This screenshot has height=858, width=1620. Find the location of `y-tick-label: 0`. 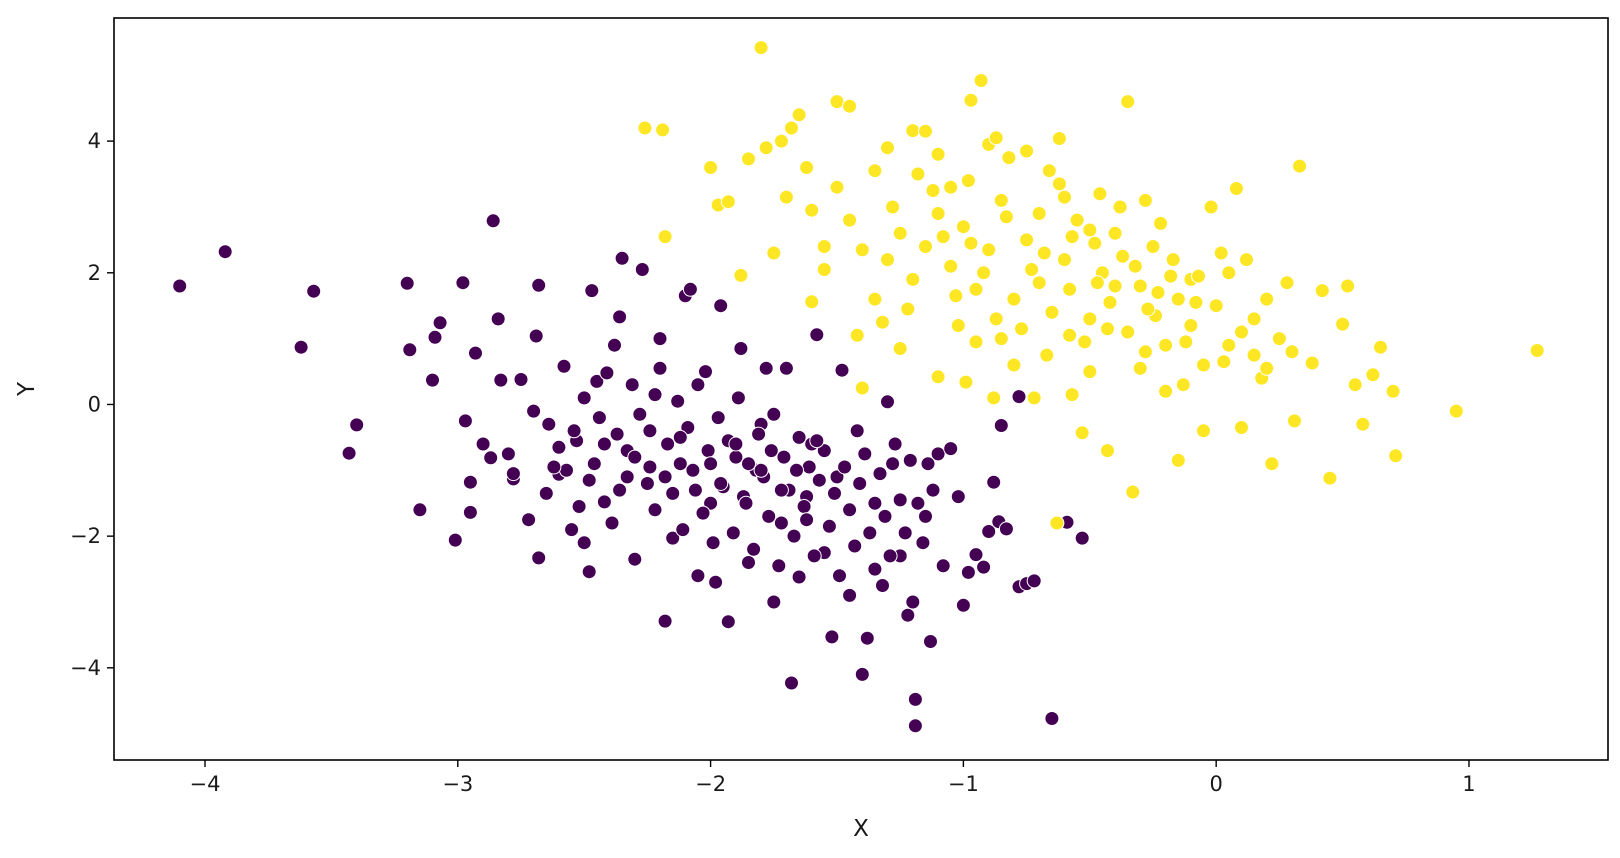

y-tick-label: 0 is located at coordinates (94, 404).